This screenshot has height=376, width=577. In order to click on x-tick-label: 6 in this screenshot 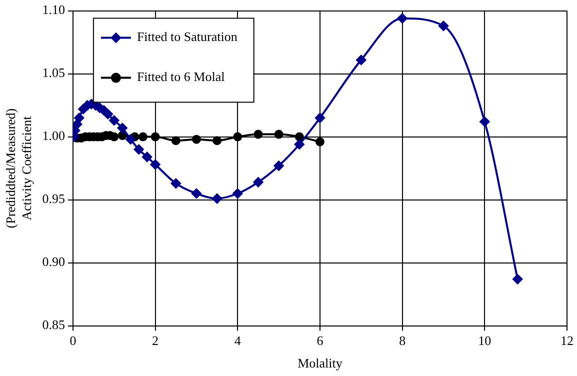, I will do `click(320, 340)`.